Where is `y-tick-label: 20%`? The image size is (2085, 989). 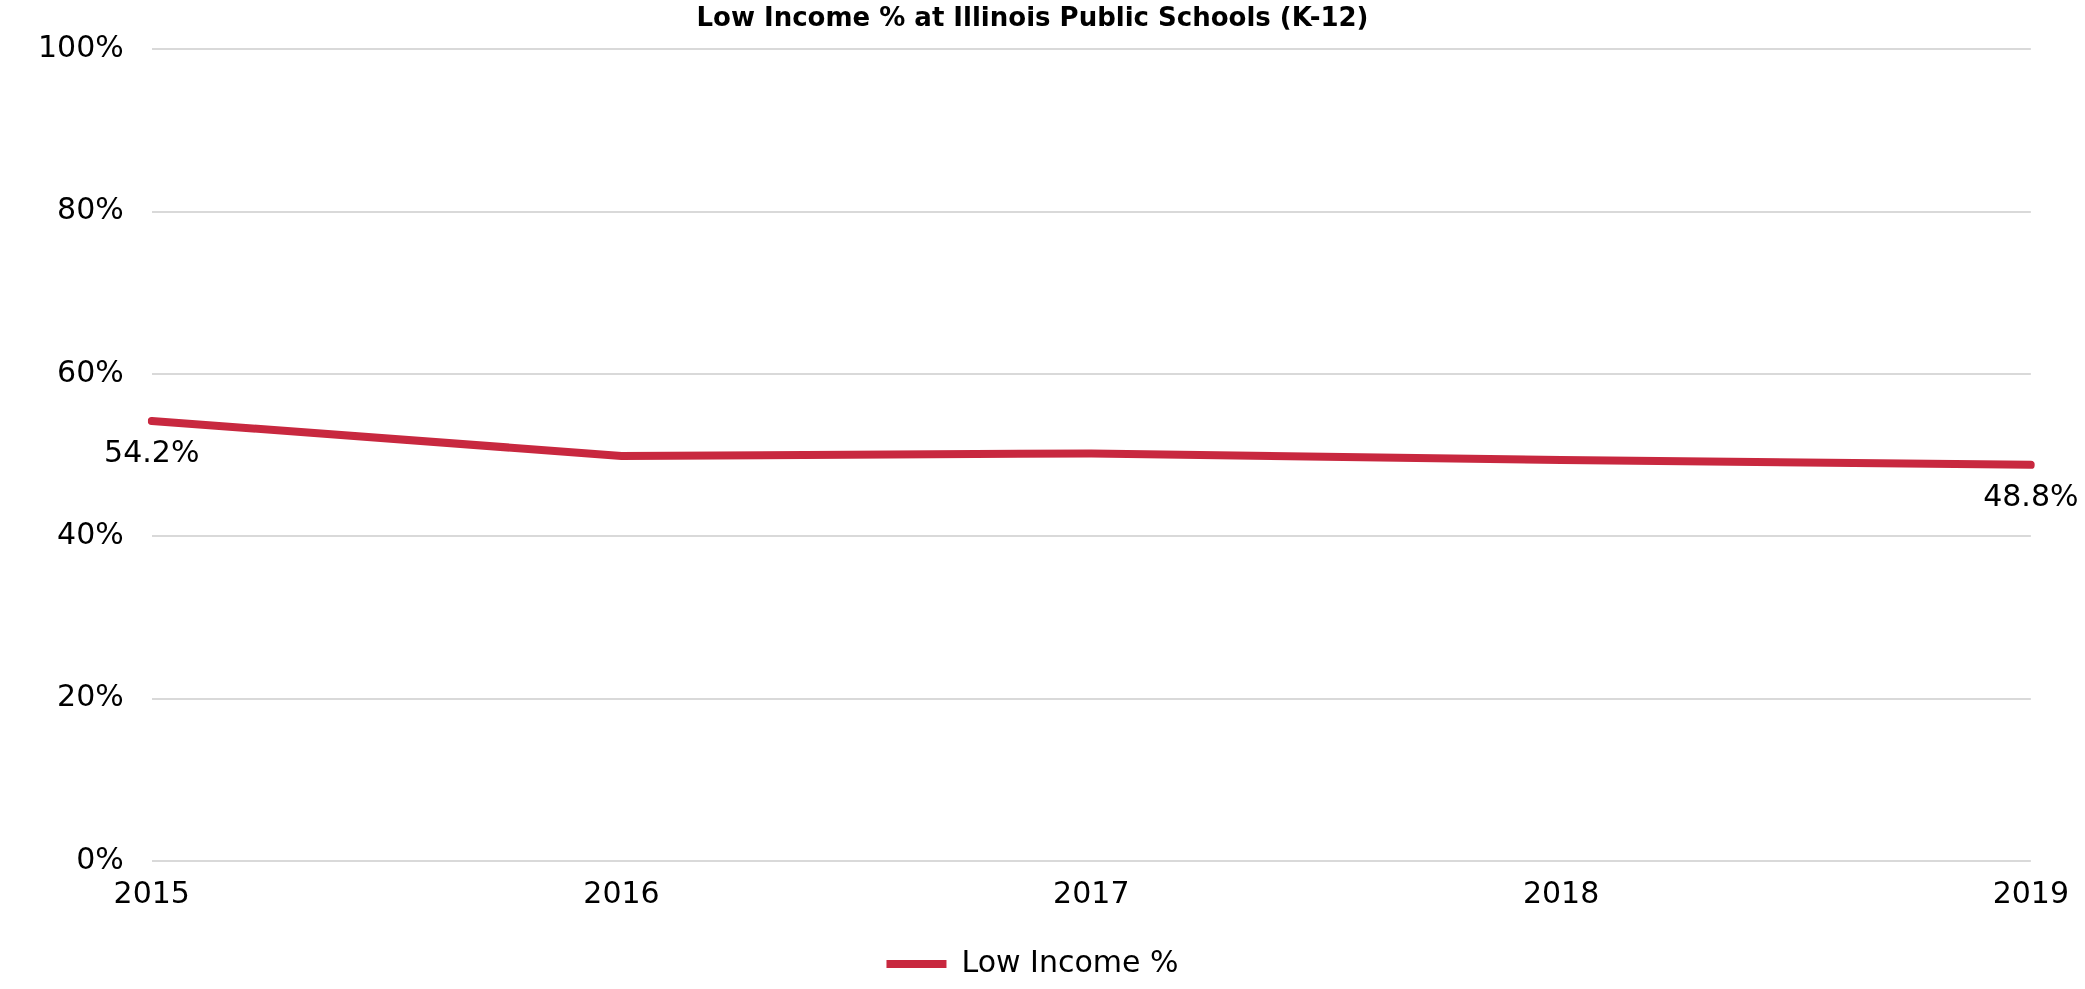 y-tick-label: 20% is located at coordinates (90, 696).